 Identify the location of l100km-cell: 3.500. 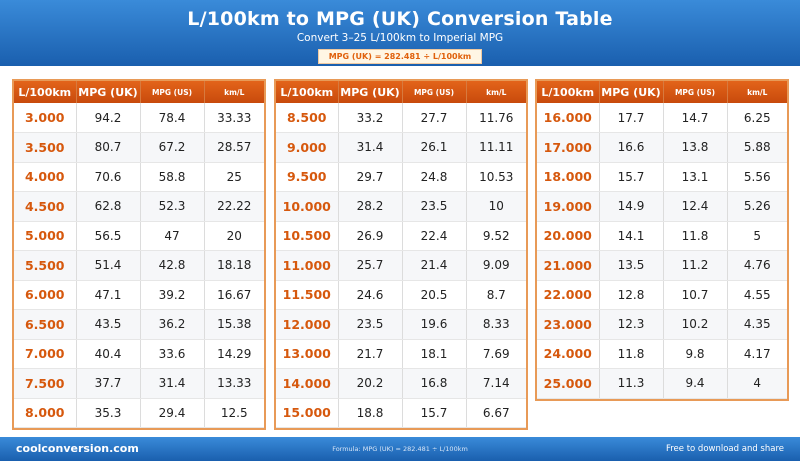
(45, 147).